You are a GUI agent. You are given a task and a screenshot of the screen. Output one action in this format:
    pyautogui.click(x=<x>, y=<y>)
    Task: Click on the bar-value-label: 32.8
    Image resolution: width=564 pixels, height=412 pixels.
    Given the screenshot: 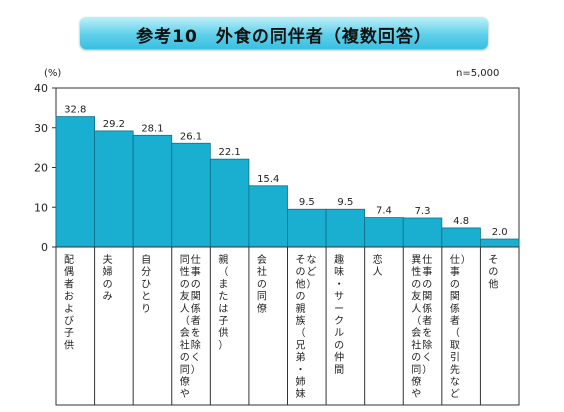 What is the action you would take?
    pyautogui.click(x=75, y=110)
    